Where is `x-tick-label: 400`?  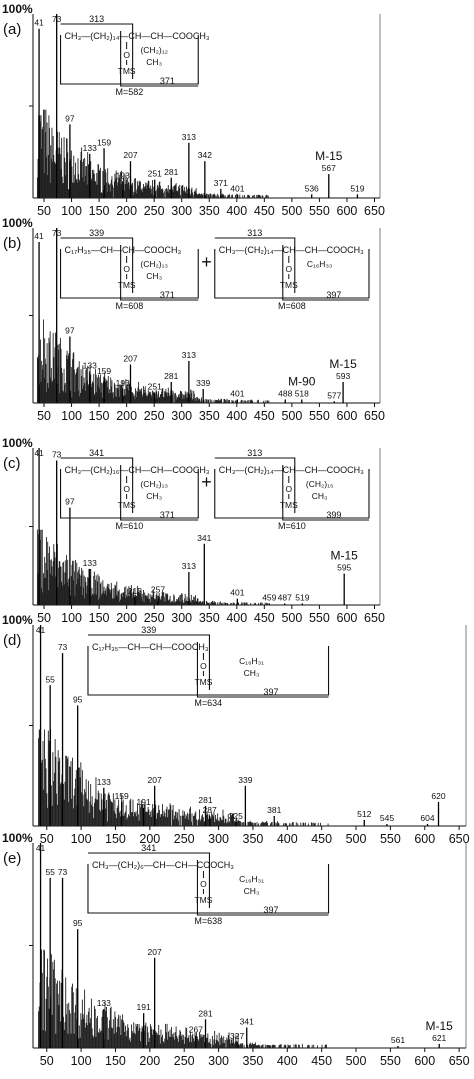
x-tick-label: 400 is located at coordinates (236, 416).